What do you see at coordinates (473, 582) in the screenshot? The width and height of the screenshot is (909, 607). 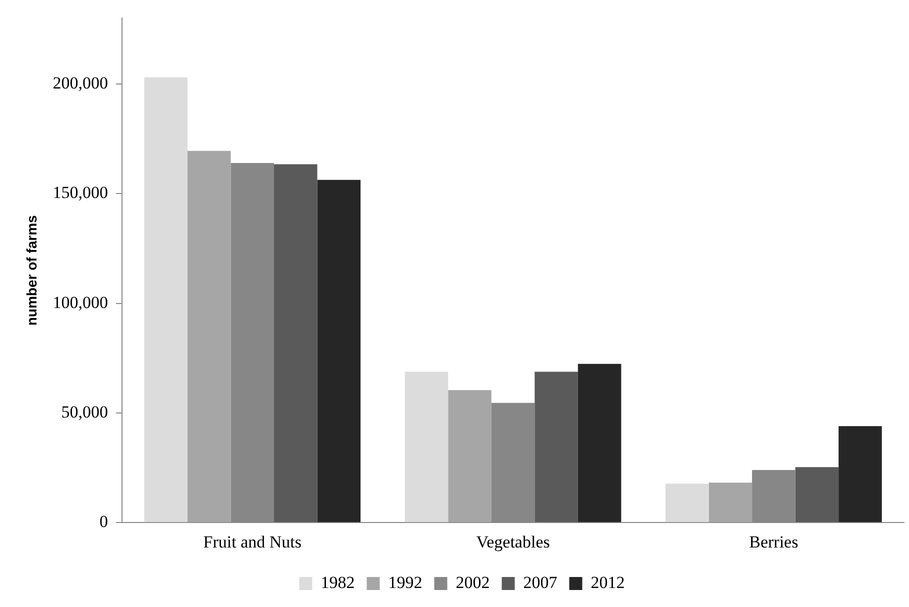 I see `legend-label: 2002` at bounding box center [473, 582].